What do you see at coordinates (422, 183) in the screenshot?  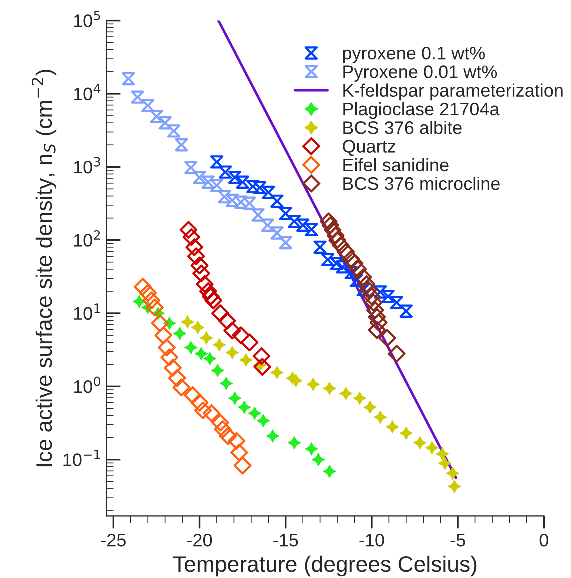 I see `legend-label: BCS 376 microcline` at bounding box center [422, 183].